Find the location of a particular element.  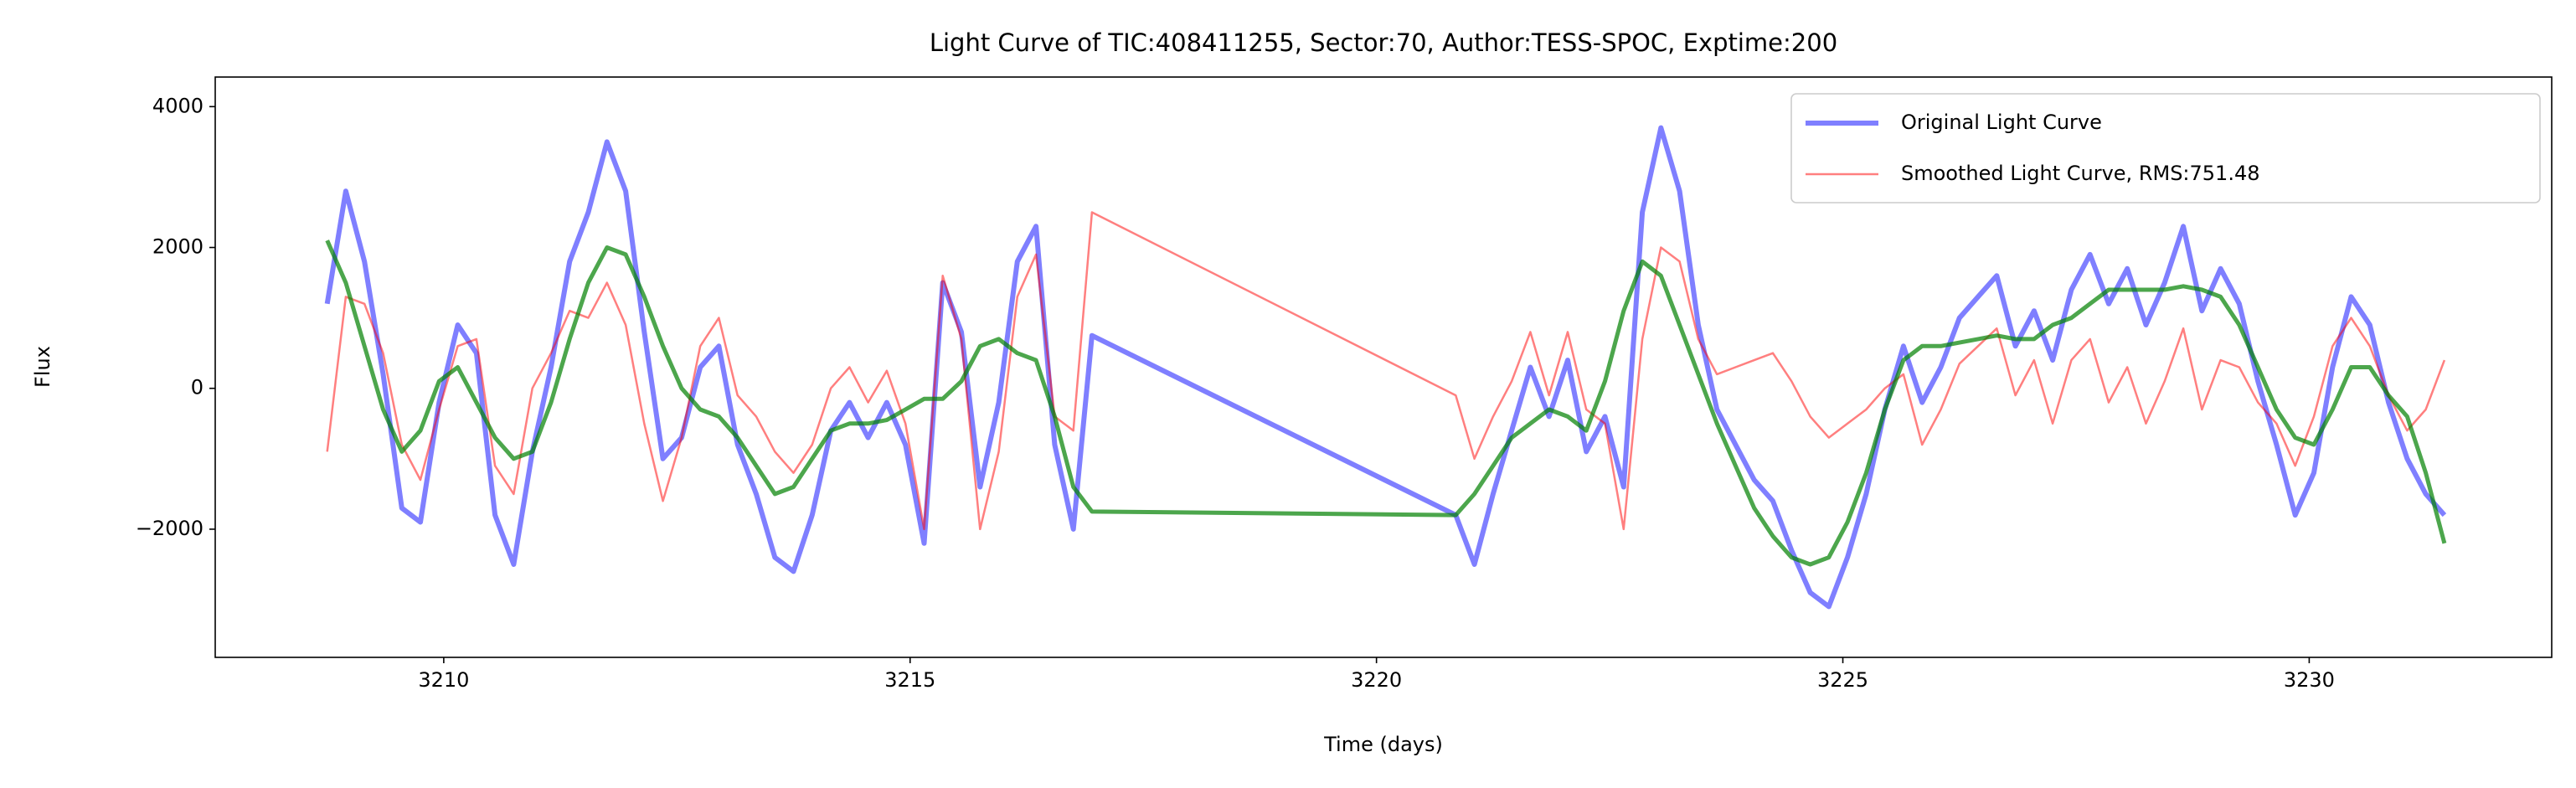

y-tick-label: 0 is located at coordinates (197, 387).